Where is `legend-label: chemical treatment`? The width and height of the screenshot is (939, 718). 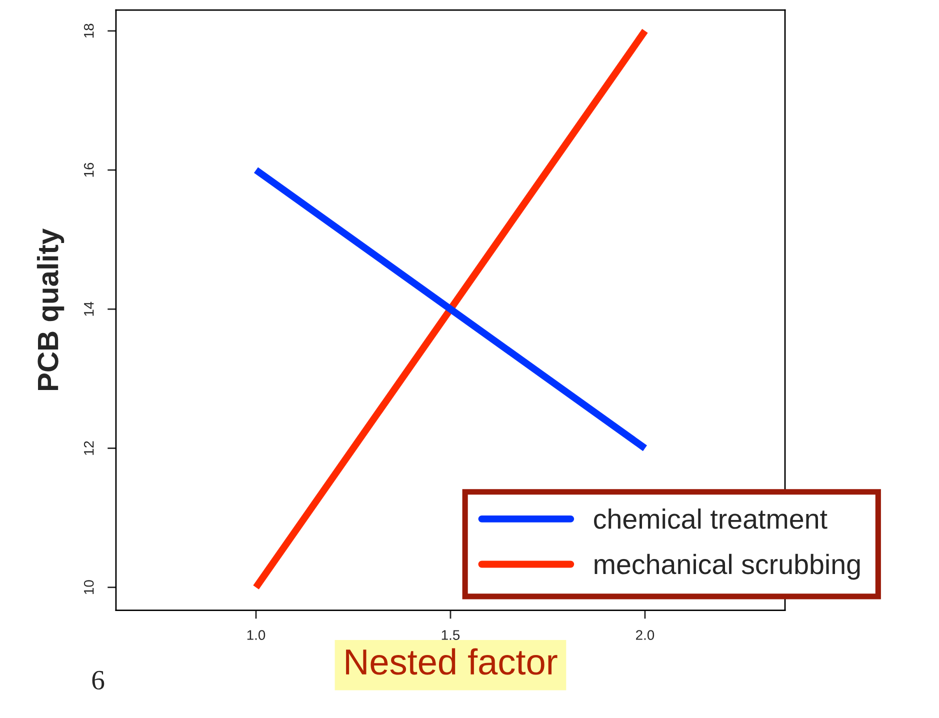
legend-label: chemical treatment is located at coordinates (711, 518).